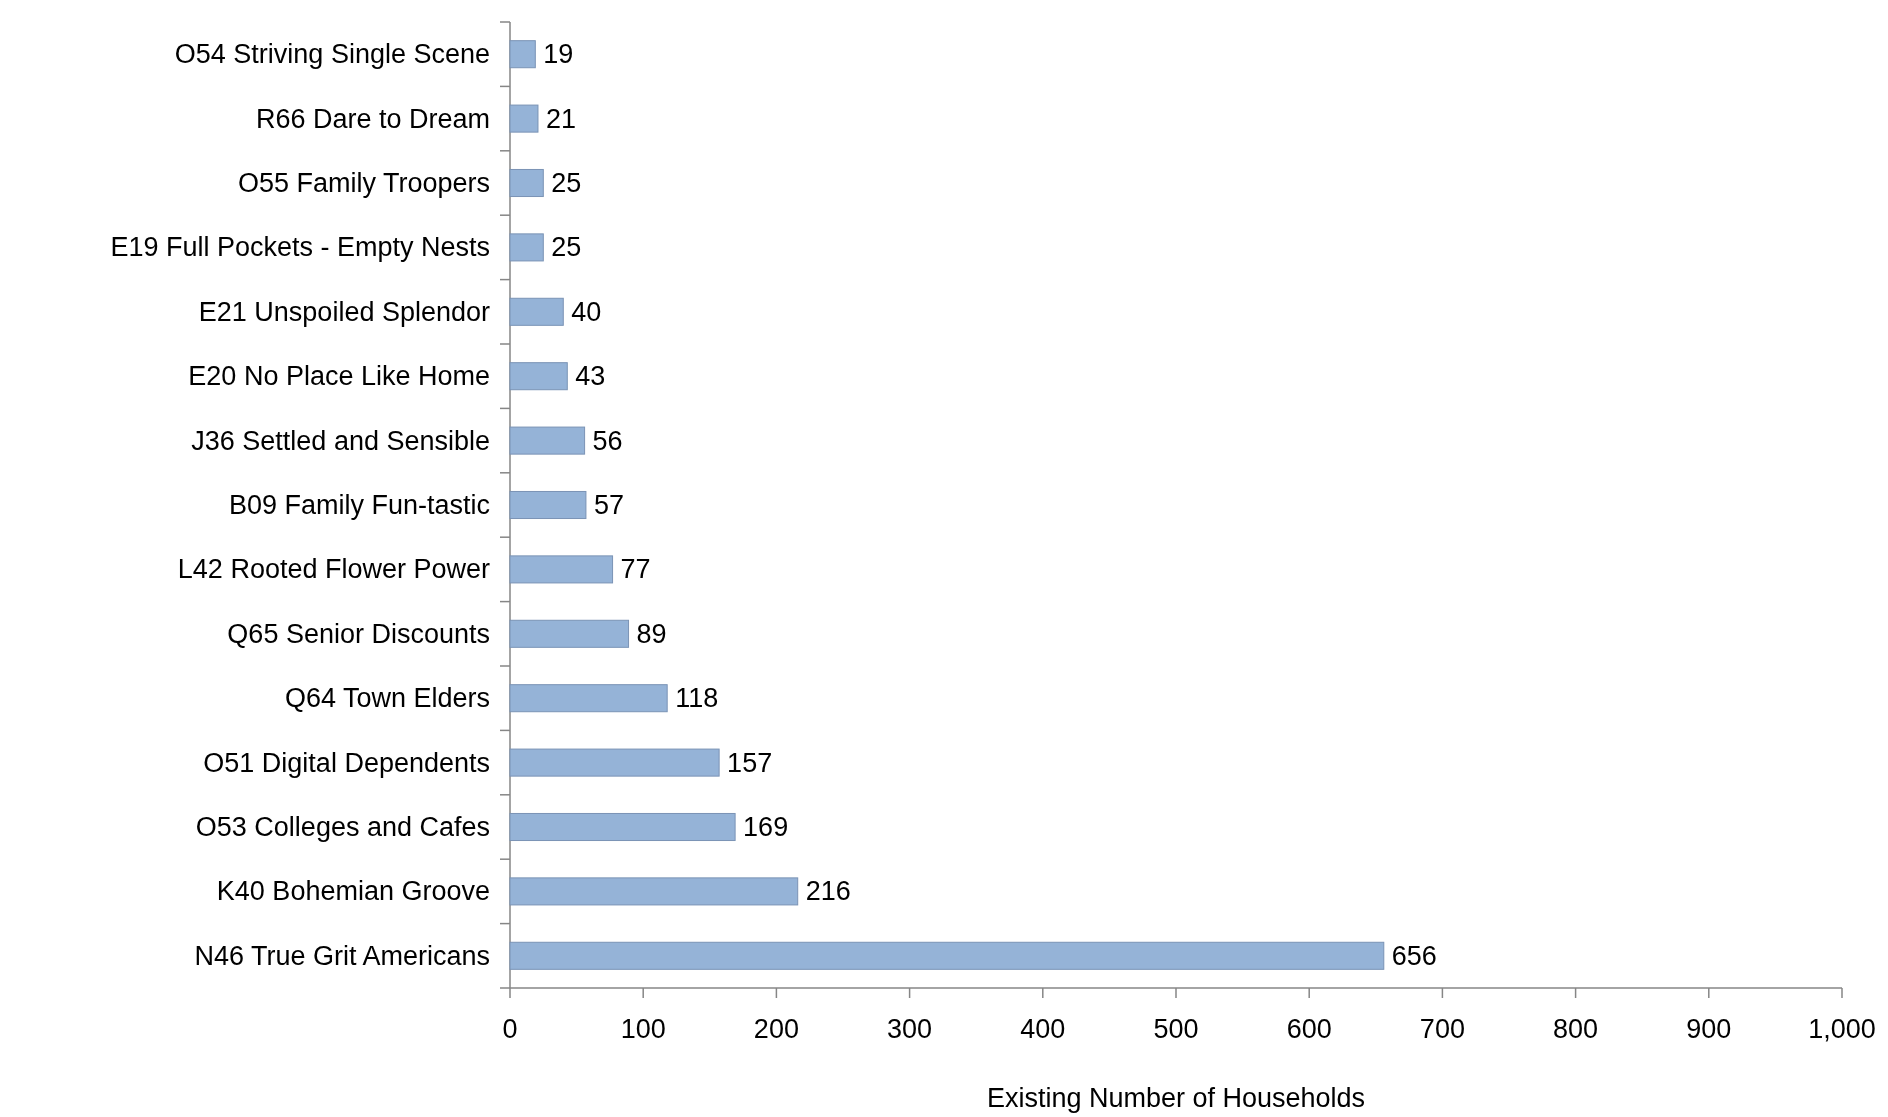 The width and height of the screenshot is (1888, 1117). Describe the element at coordinates (561, 118) in the screenshot. I see `data-label: 21` at that location.